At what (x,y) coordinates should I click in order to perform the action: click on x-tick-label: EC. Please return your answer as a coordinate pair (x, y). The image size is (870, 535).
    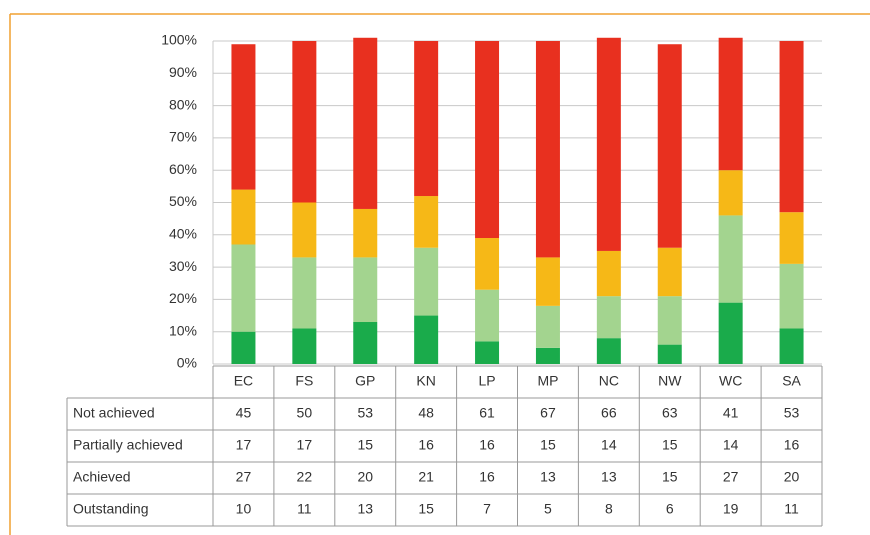
    Looking at the image, I should click on (243, 381).